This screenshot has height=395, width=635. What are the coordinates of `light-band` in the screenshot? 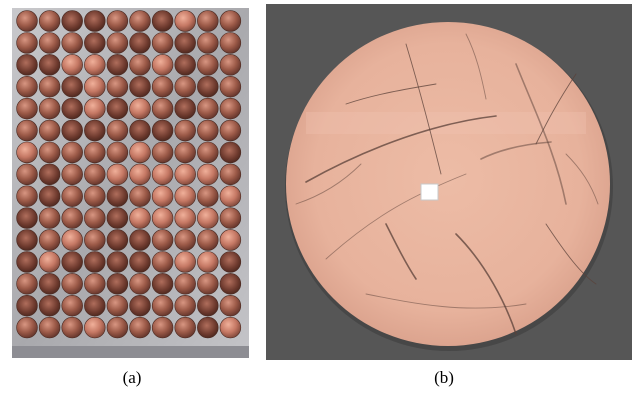 It's located at (446, 123).